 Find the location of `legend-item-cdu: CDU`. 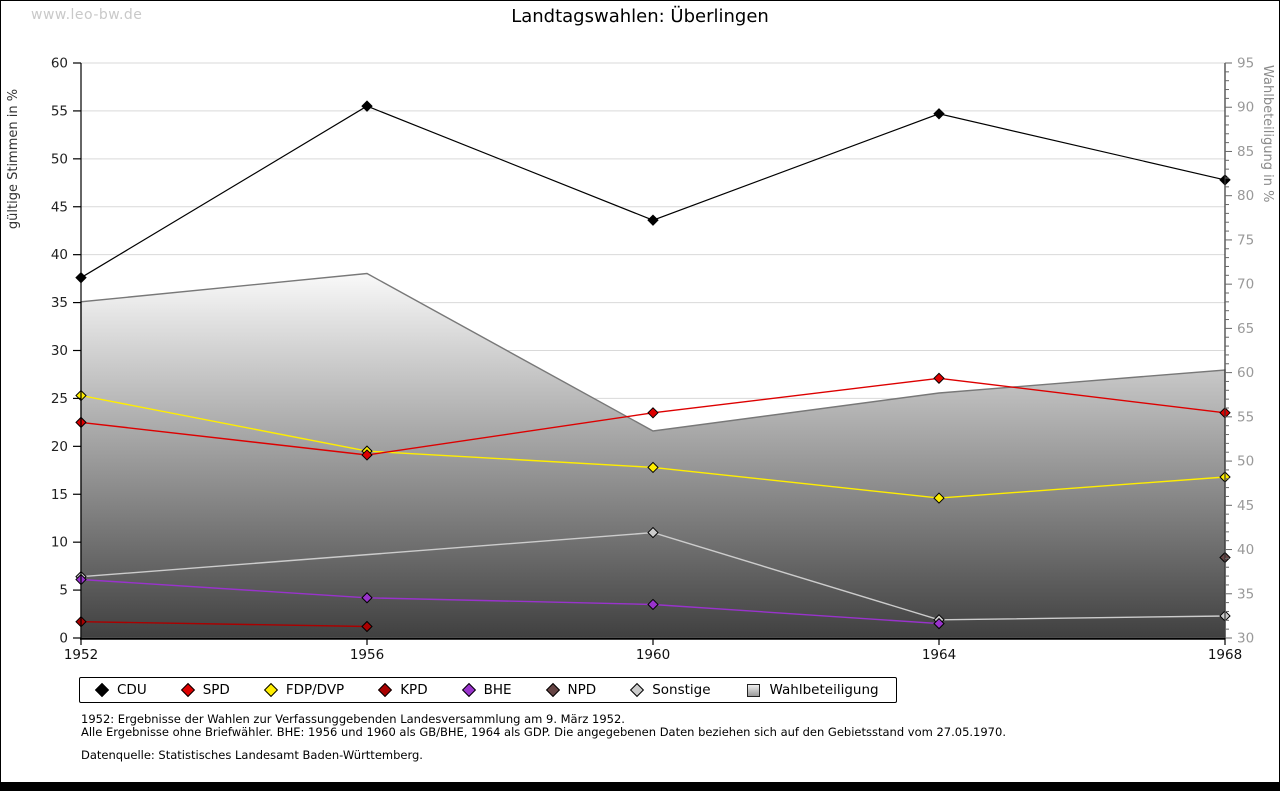

legend-item-cdu: CDU is located at coordinates (120, 690).